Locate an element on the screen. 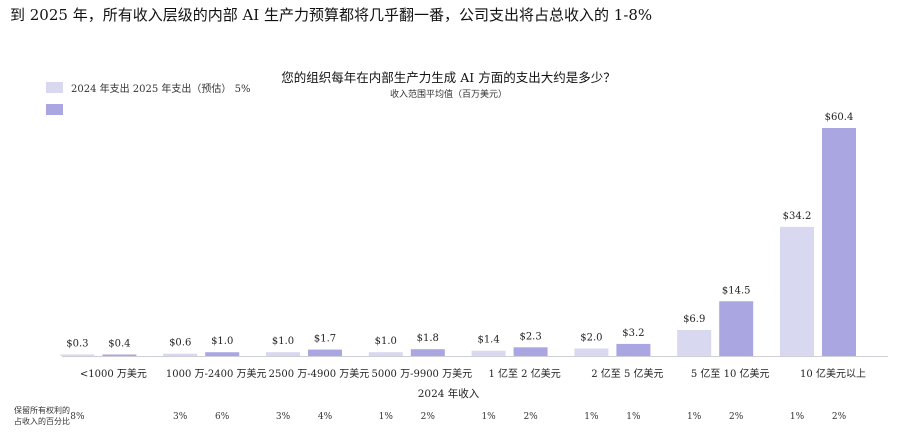 The image size is (897, 448). category-label-6: 5 亿至 10 亿美元 is located at coordinates (730, 373).